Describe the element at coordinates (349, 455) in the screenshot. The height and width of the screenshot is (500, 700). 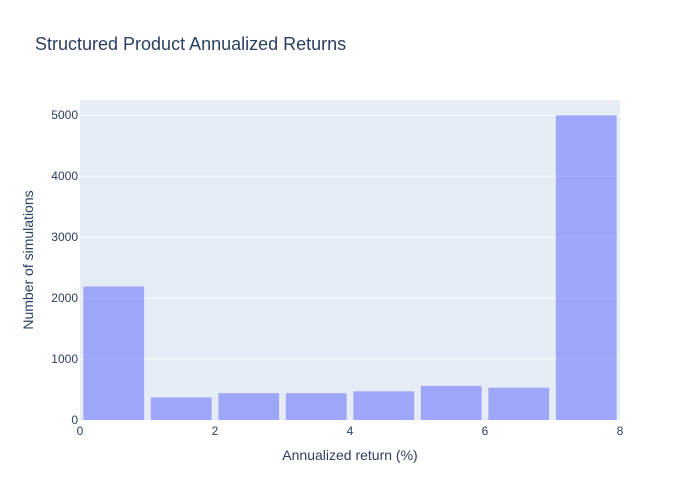
I see `x-axis-title: Annualized return (%)` at that location.